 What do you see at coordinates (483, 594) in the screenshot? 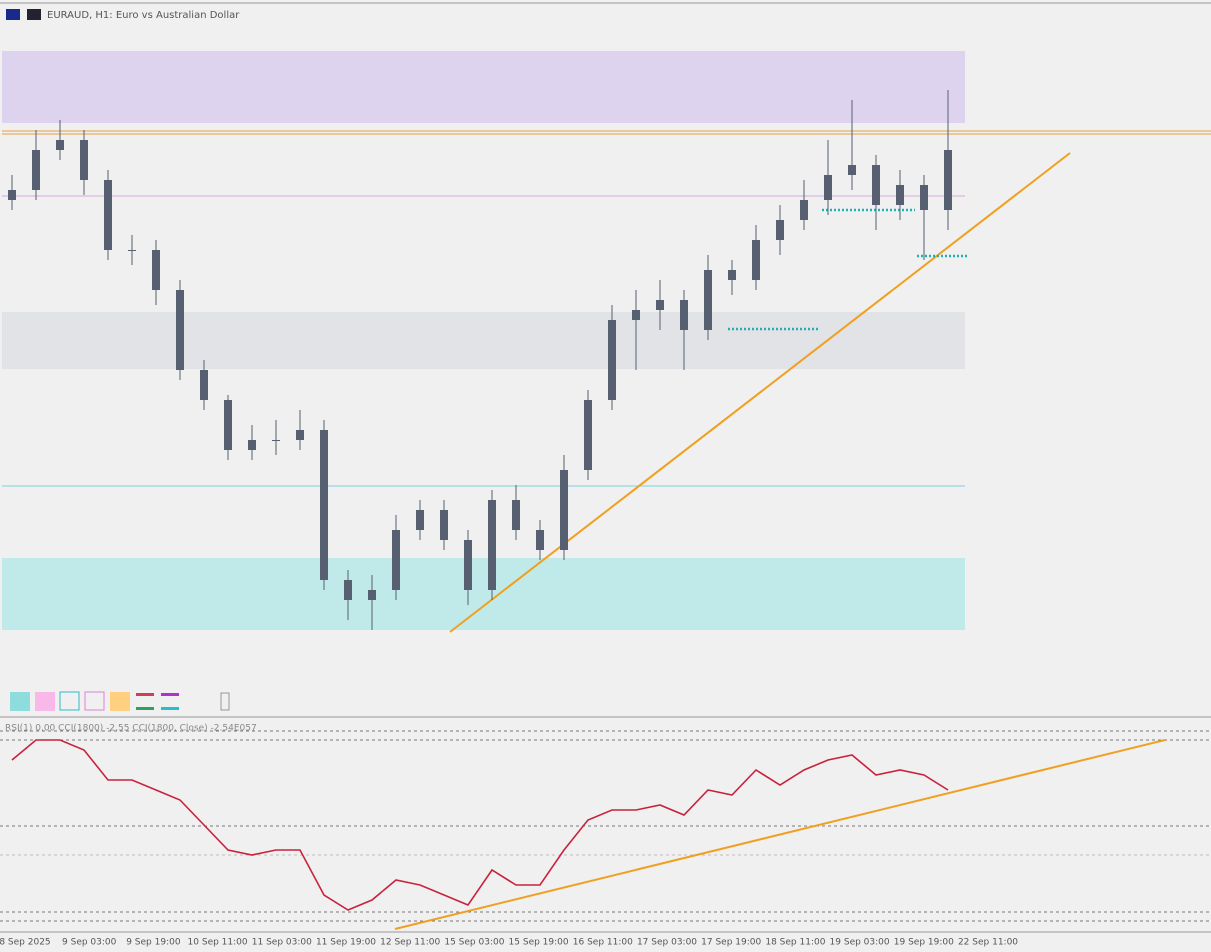
I see `demand-zone` at bounding box center [483, 594].